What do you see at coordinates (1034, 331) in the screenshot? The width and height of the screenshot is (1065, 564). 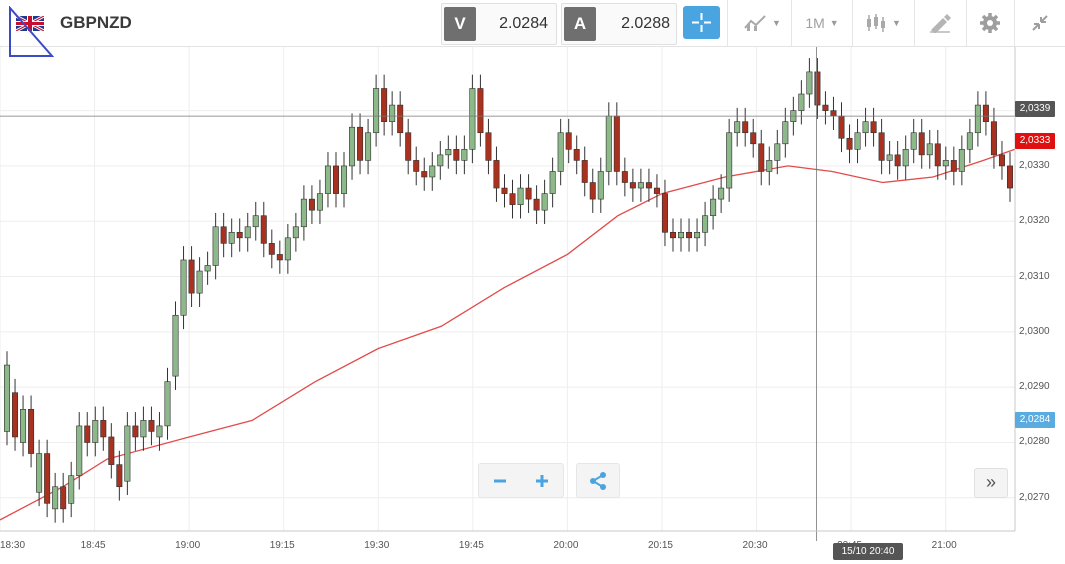 I see `y-tick-label: 2,0300` at bounding box center [1034, 331].